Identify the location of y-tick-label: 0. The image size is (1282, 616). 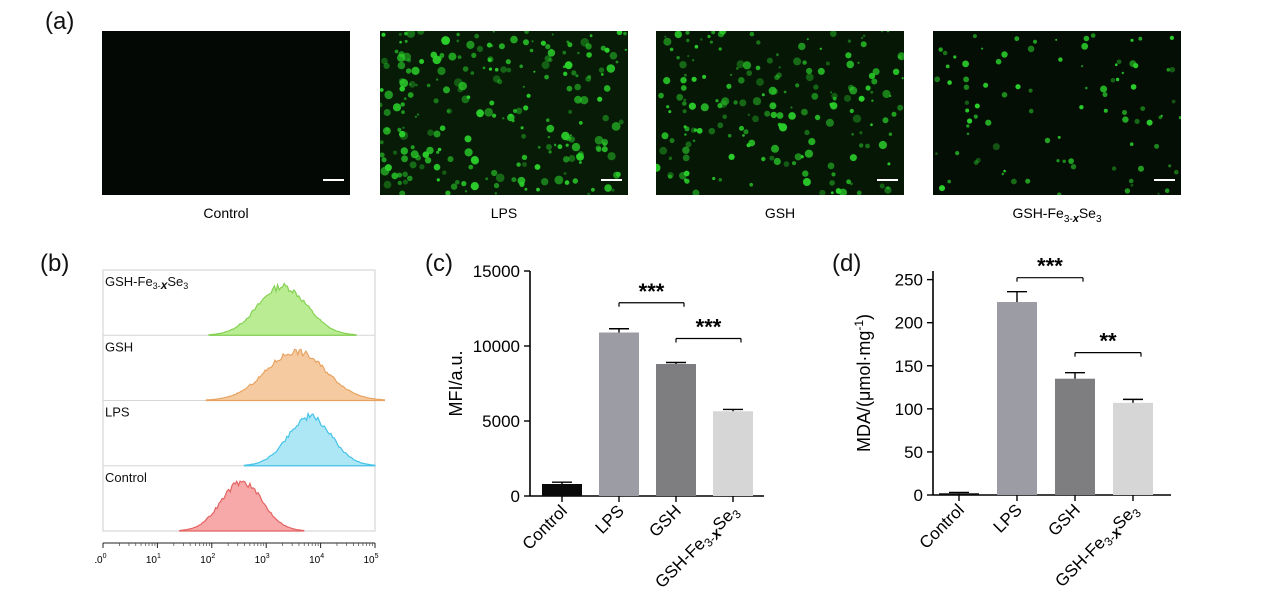
(918, 495).